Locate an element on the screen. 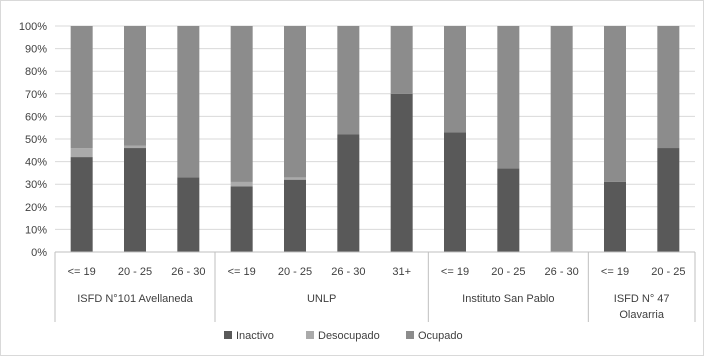  legend-swatch-ocupado is located at coordinates (410, 335).